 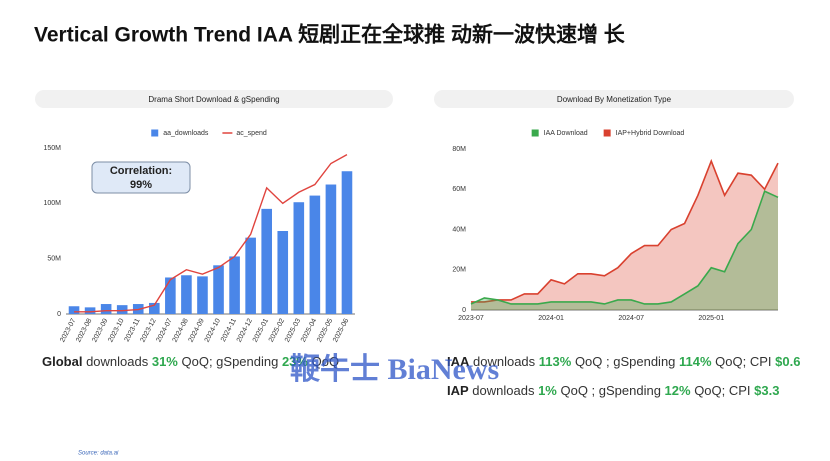 I want to click on y-tick-label: 80M, so click(x=459, y=149).